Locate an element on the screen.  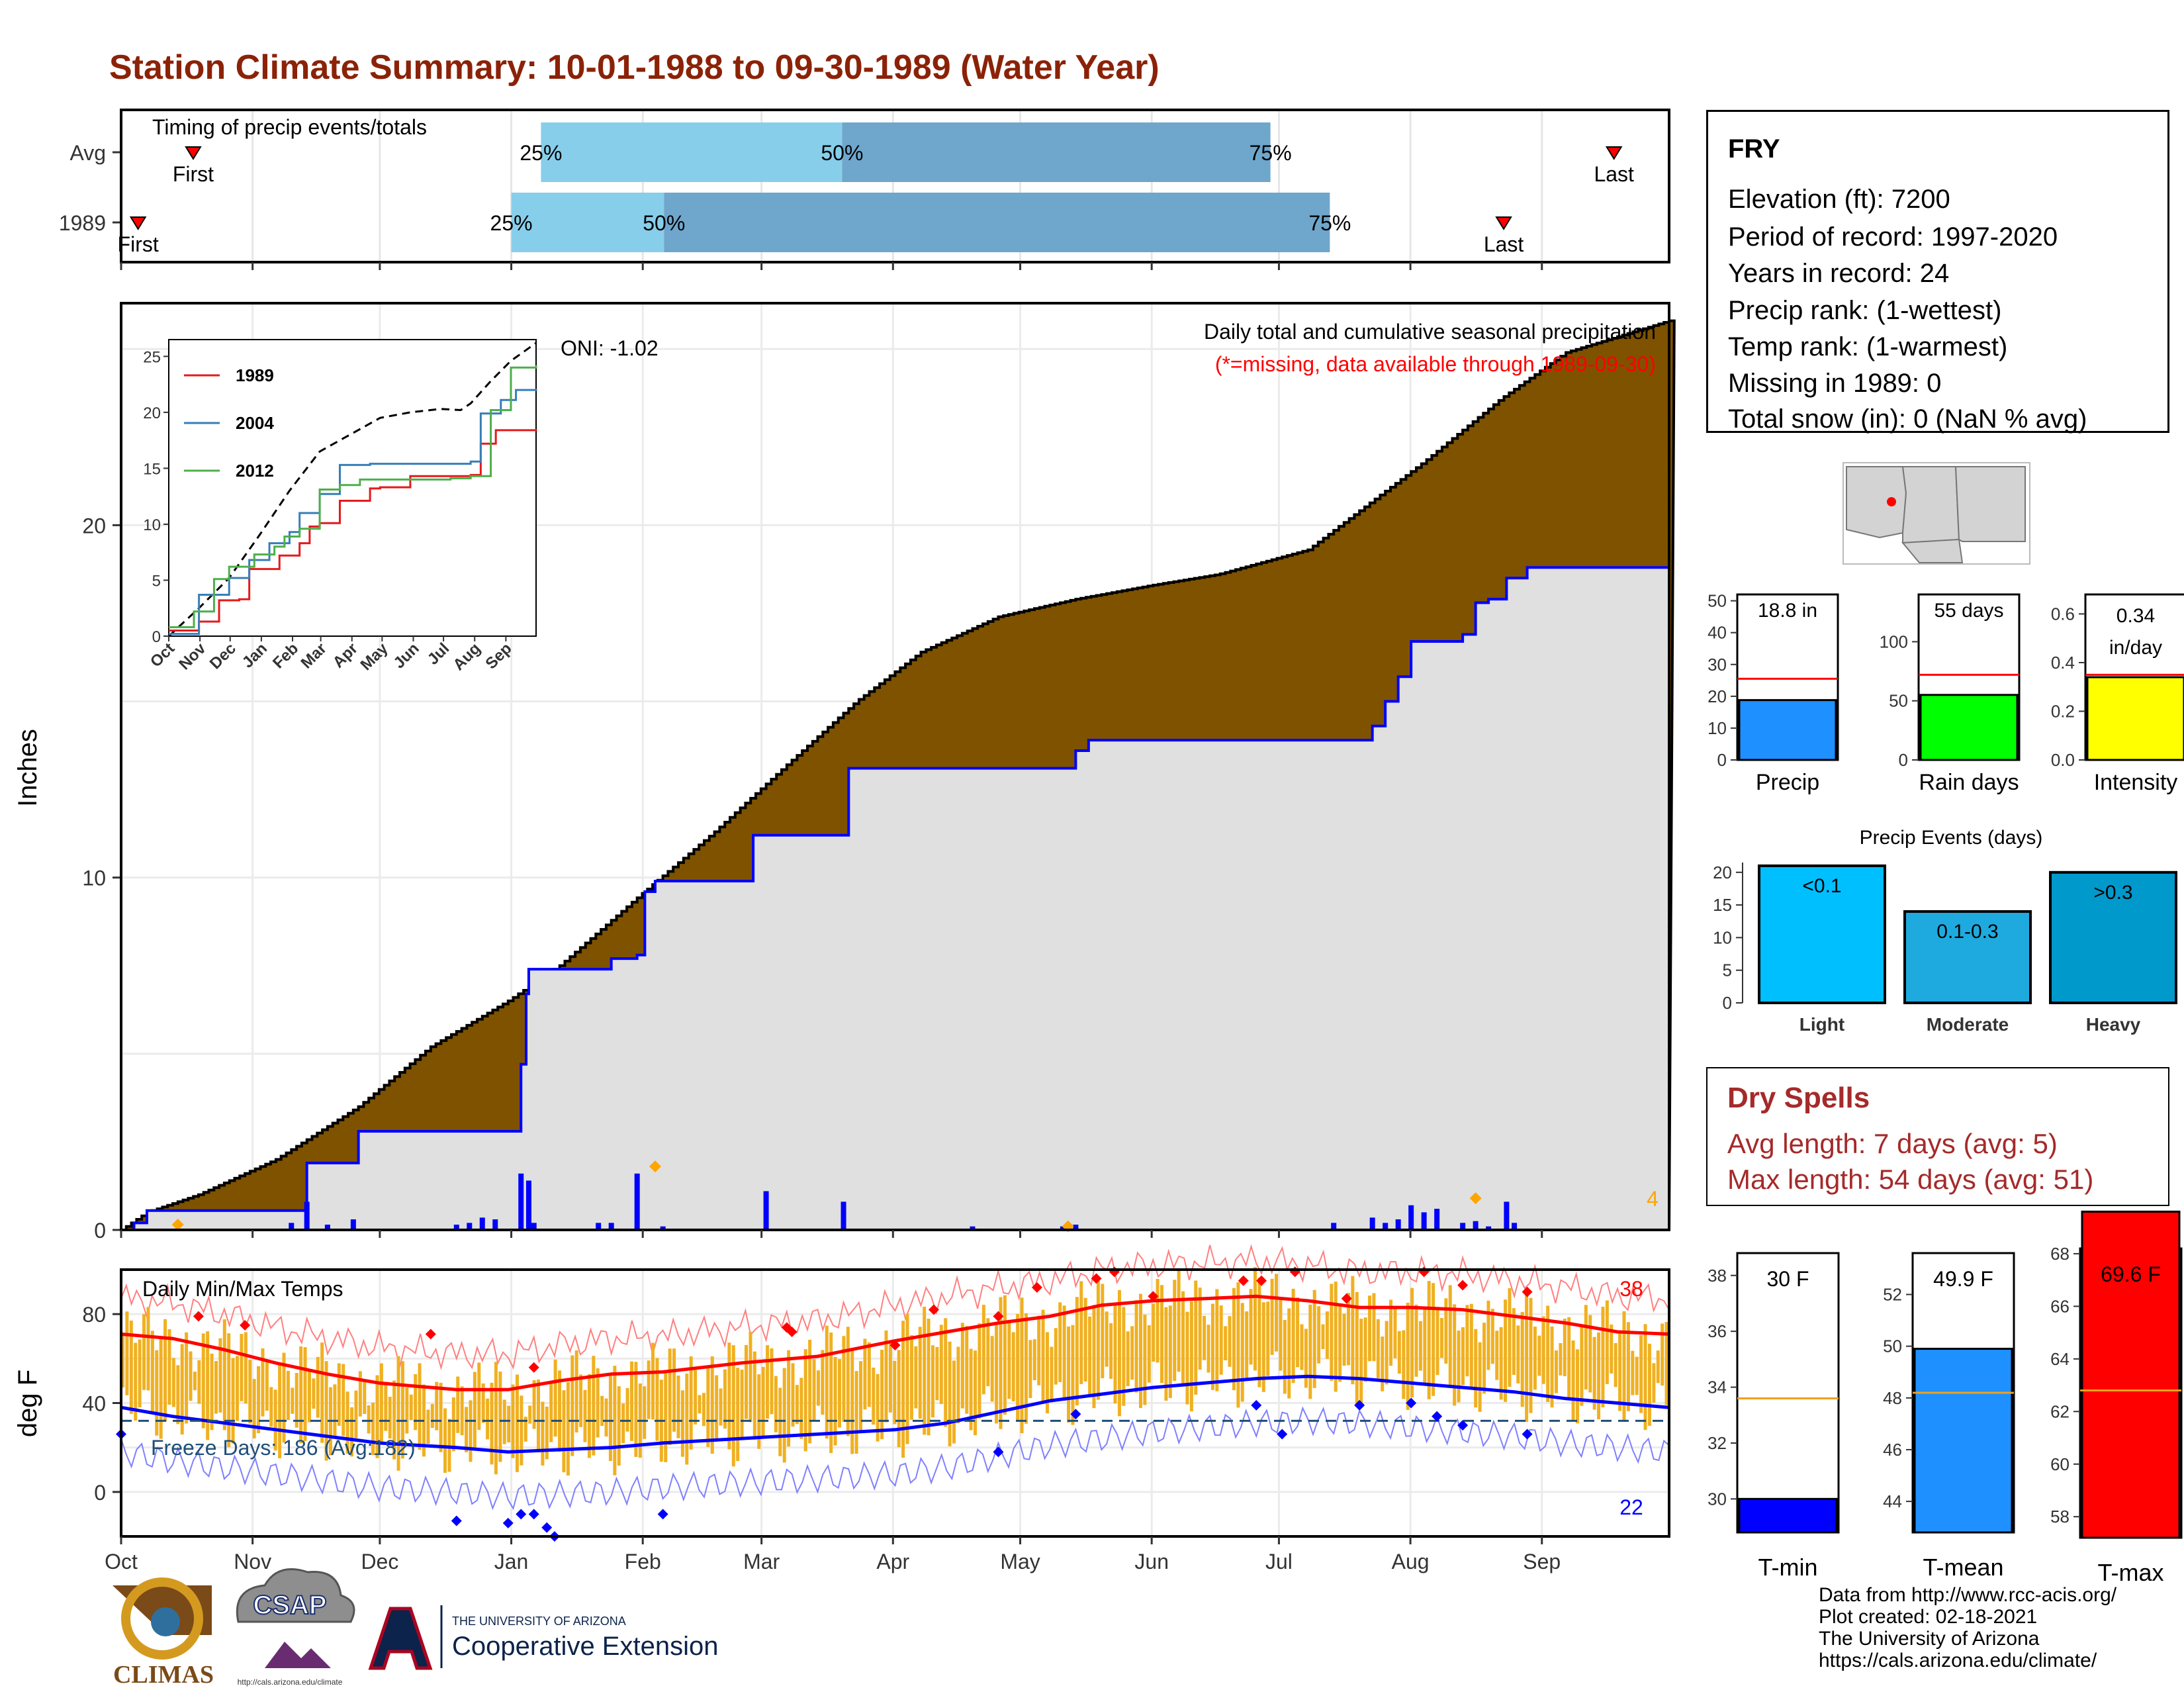
precip-event-tick: 10 is located at coordinates (1723, 937).